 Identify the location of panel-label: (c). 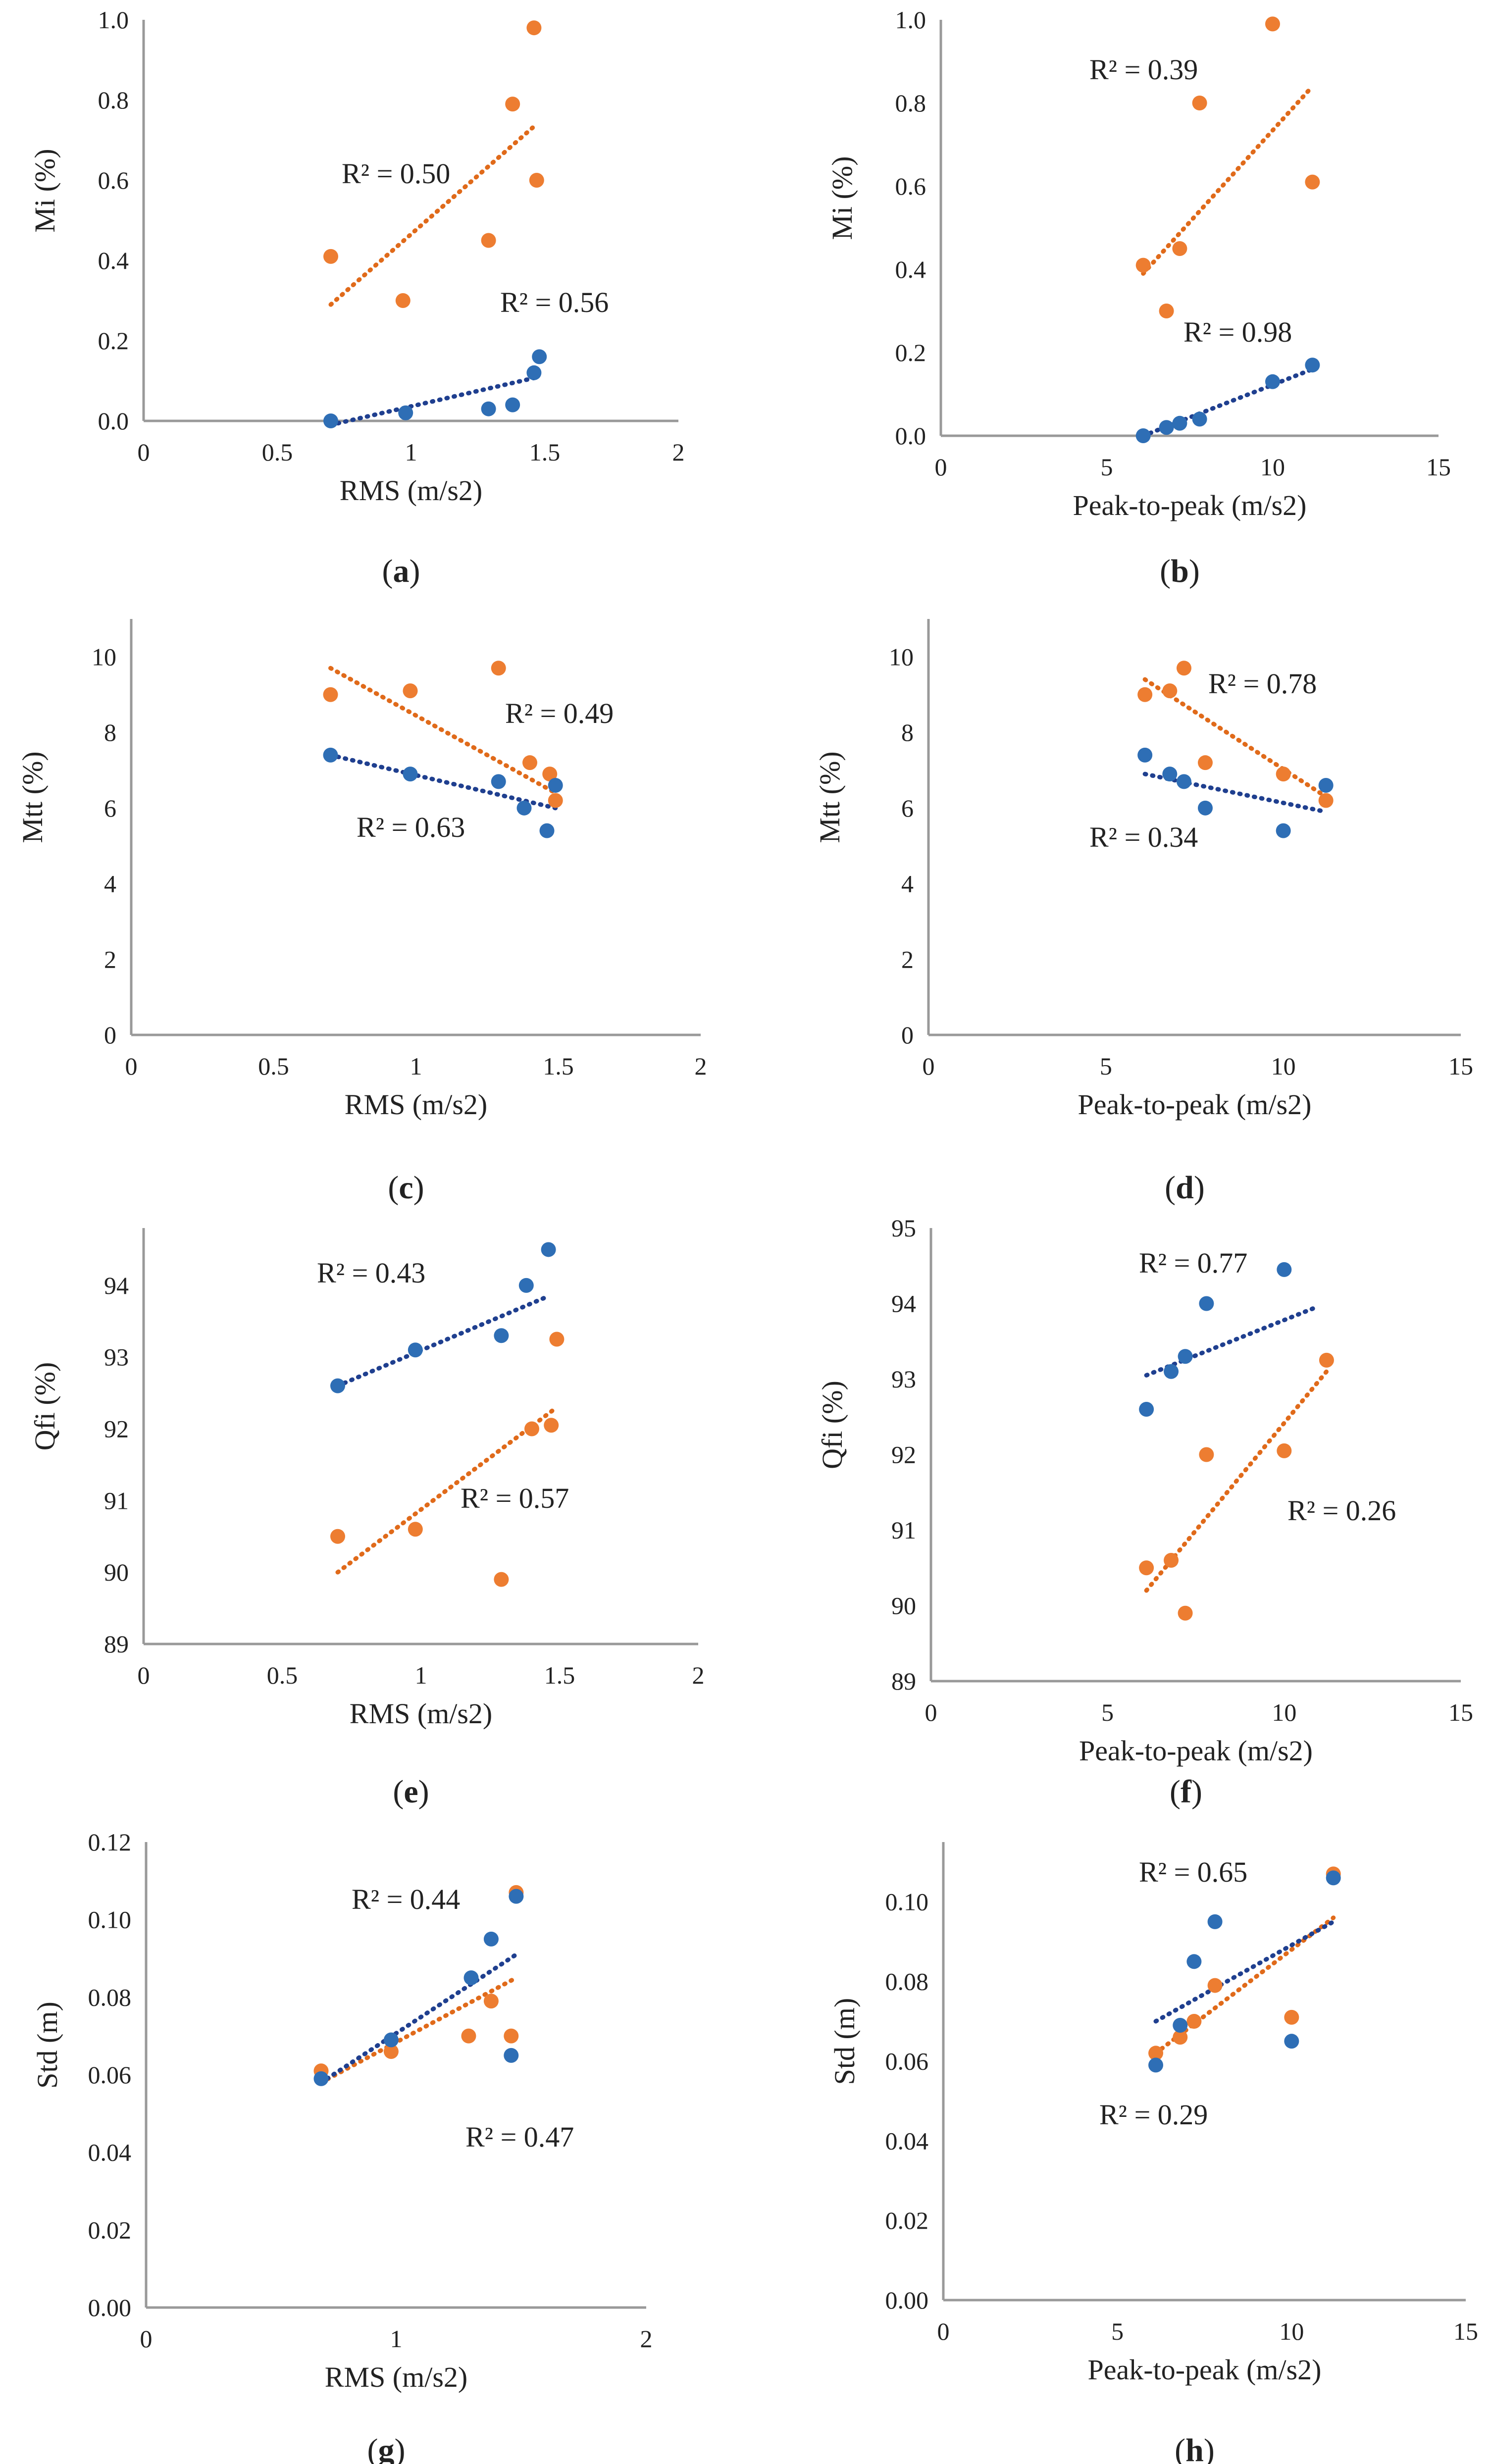
(406, 1188).